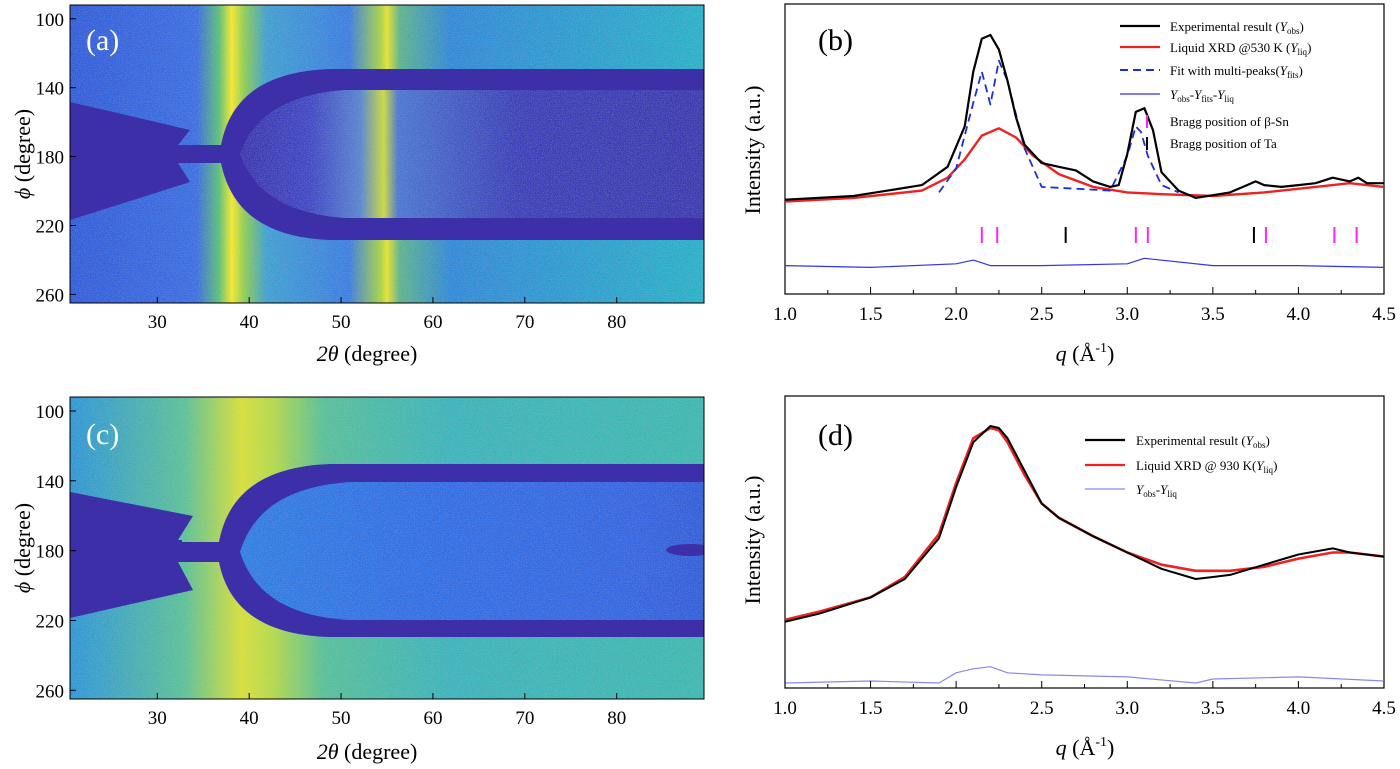  What do you see at coordinates (1240, 48) in the screenshot?
I see `legend-b-liq: Liquid XRD @530 K (Yliq)` at bounding box center [1240, 48].